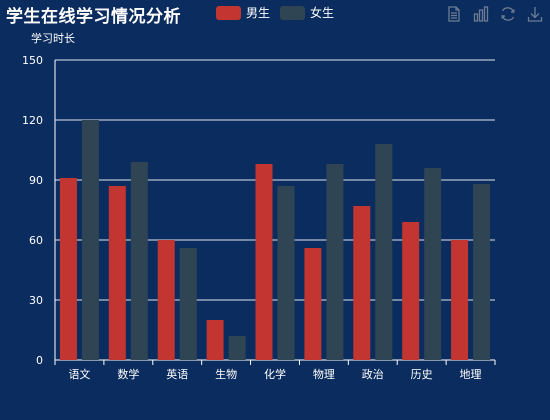 This screenshot has width=550, height=420. Describe the element at coordinates (508, 14) in the screenshot. I see `restore-icon` at that location.